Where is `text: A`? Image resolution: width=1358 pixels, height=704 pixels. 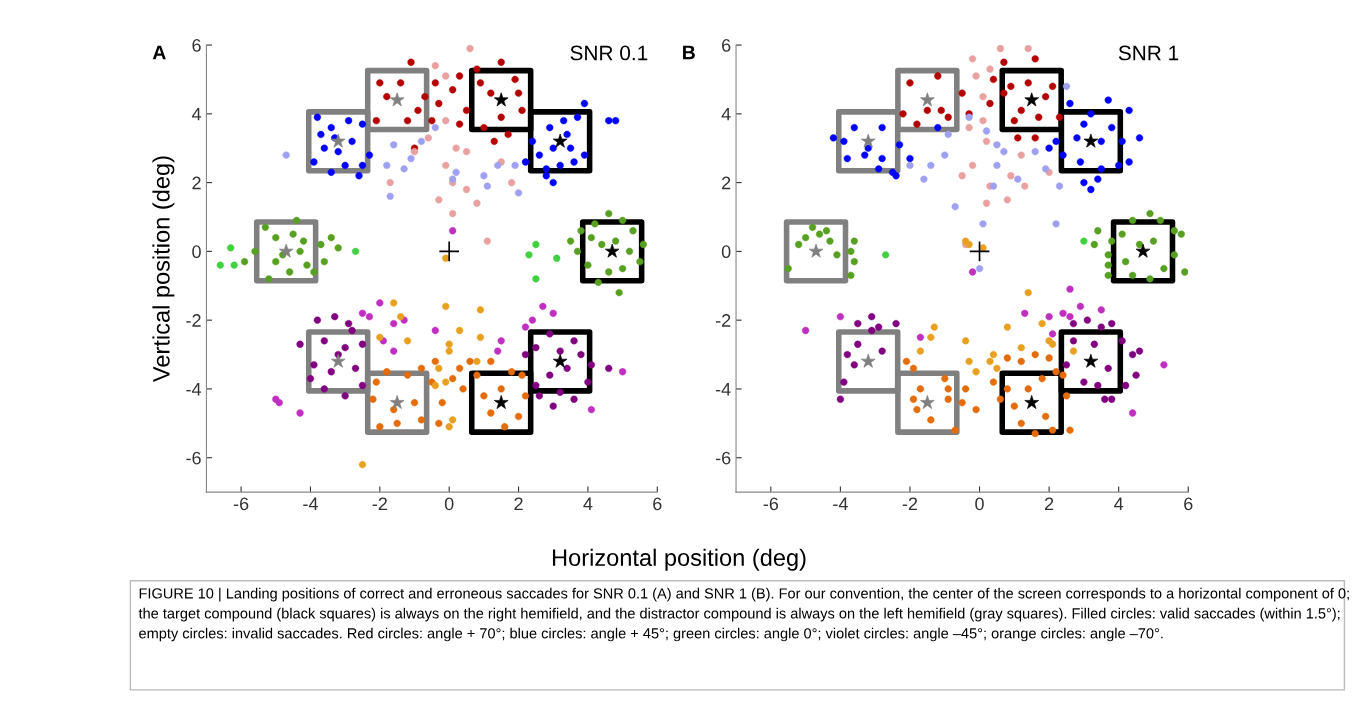 text: A is located at coordinates (159, 52).